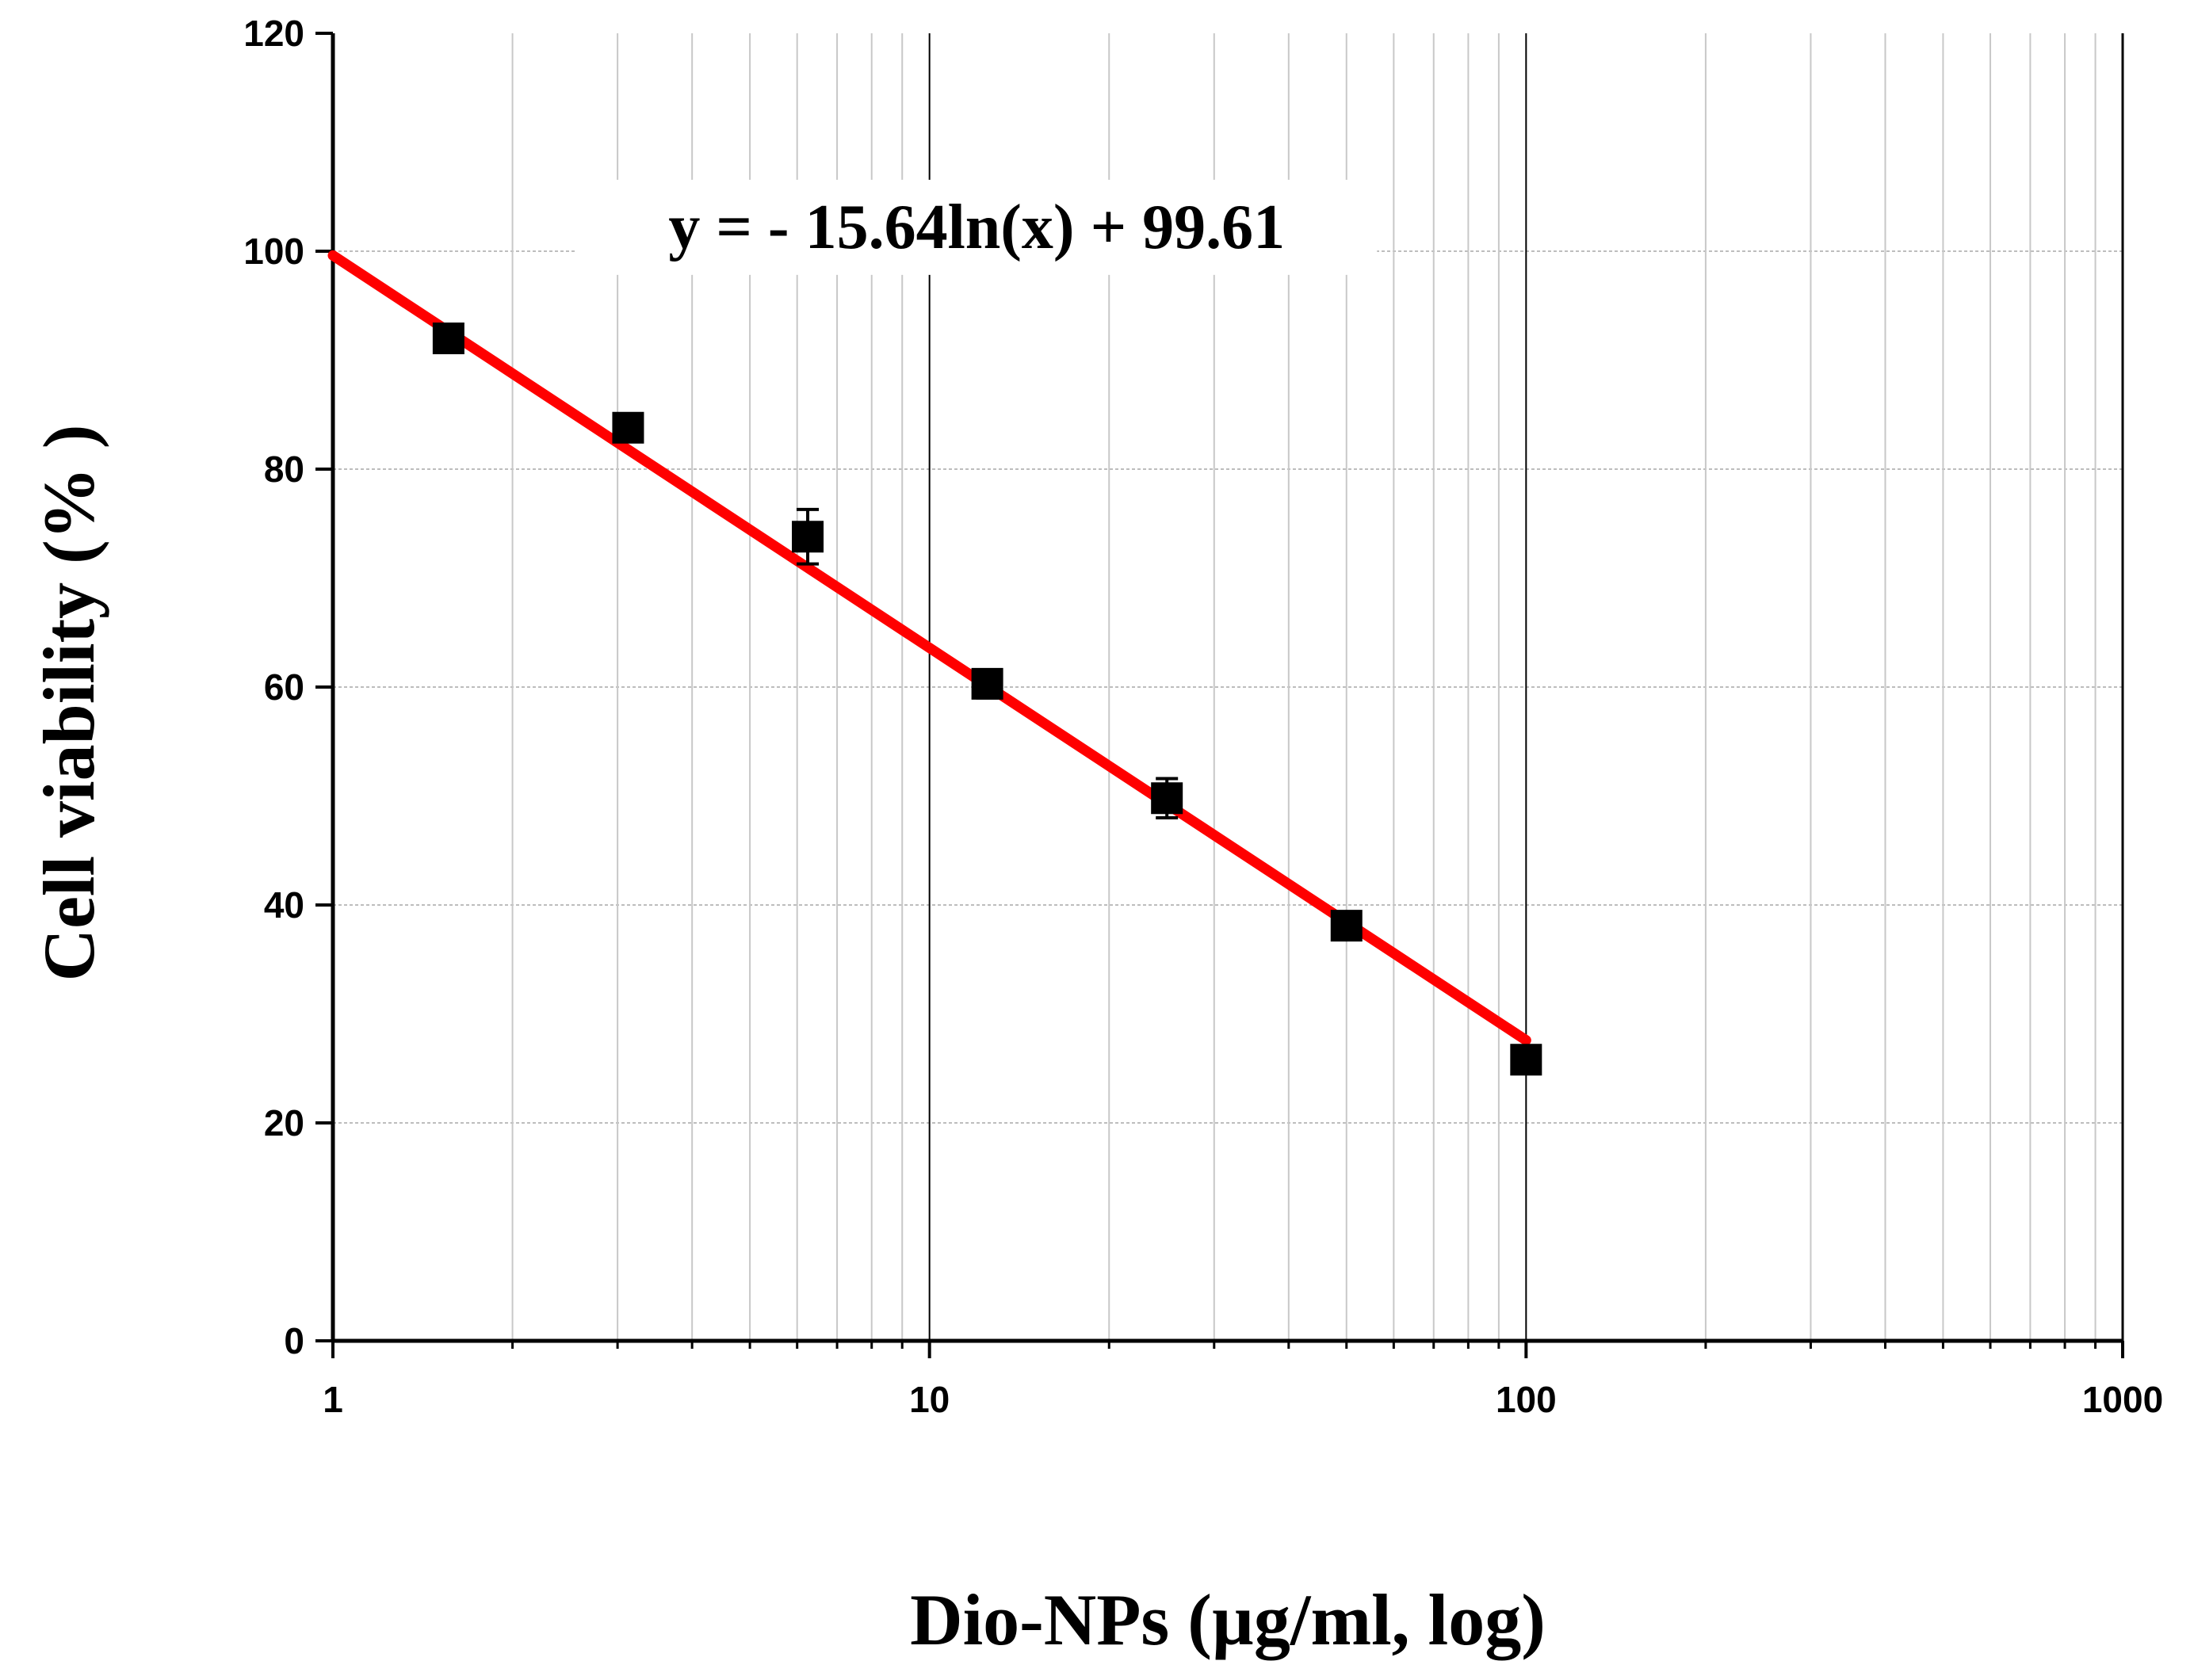 The width and height of the screenshot is (2194, 1680). I want to click on x-axis-title: Dio-NPs (µg/ml, log), so click(1228, 1619).